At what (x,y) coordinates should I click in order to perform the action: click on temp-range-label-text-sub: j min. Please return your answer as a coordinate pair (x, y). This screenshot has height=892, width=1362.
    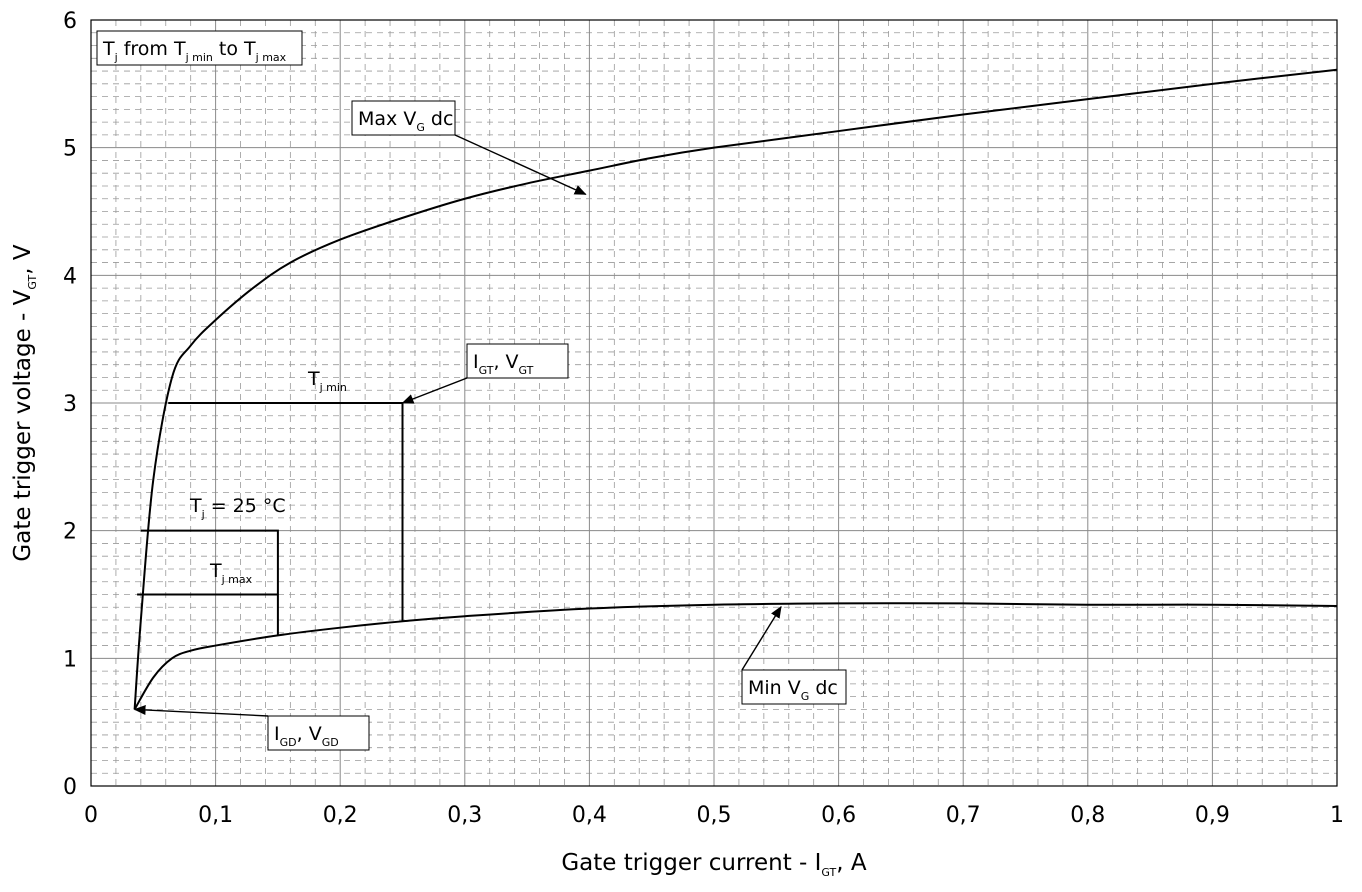
    Looking at the image, I should click on (199, 57).